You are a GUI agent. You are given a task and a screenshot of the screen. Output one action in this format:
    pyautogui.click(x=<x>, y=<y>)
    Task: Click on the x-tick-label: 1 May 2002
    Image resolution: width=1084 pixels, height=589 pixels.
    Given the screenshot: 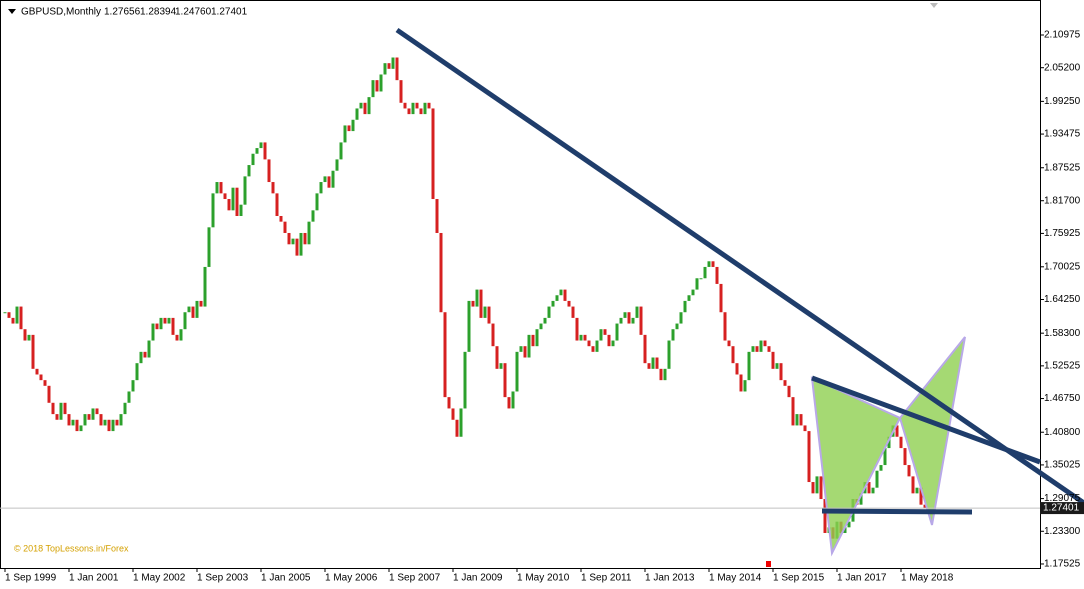 What is the action you would take?
    pyautogui.click(x=159, y=578)
    